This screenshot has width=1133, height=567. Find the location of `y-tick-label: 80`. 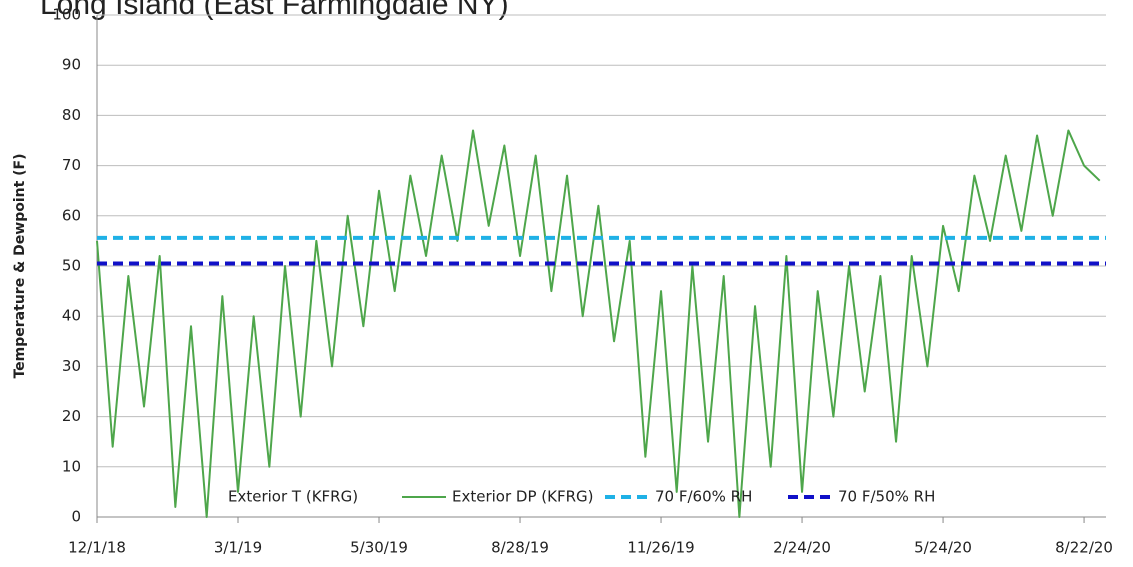

y-tick-label: 80 is located at coordinates (71, 115).